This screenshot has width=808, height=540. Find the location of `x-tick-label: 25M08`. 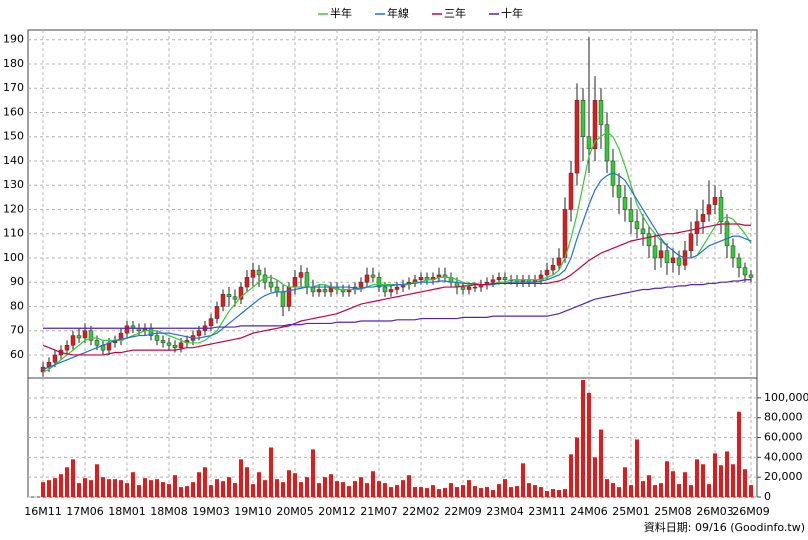

x-tick-label: 25M08 is located at coordinates (673, 511).